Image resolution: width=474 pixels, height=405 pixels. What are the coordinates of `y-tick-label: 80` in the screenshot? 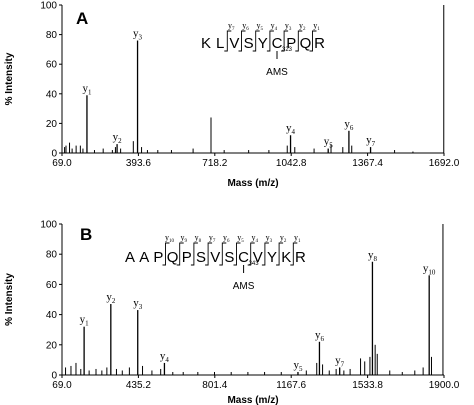 It's located at (52, 35).